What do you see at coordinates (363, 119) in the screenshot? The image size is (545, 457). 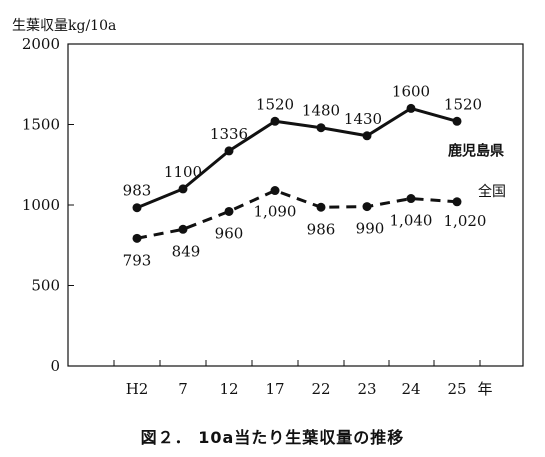 I see `data-label: 1430` at bounding box center [363, 119].